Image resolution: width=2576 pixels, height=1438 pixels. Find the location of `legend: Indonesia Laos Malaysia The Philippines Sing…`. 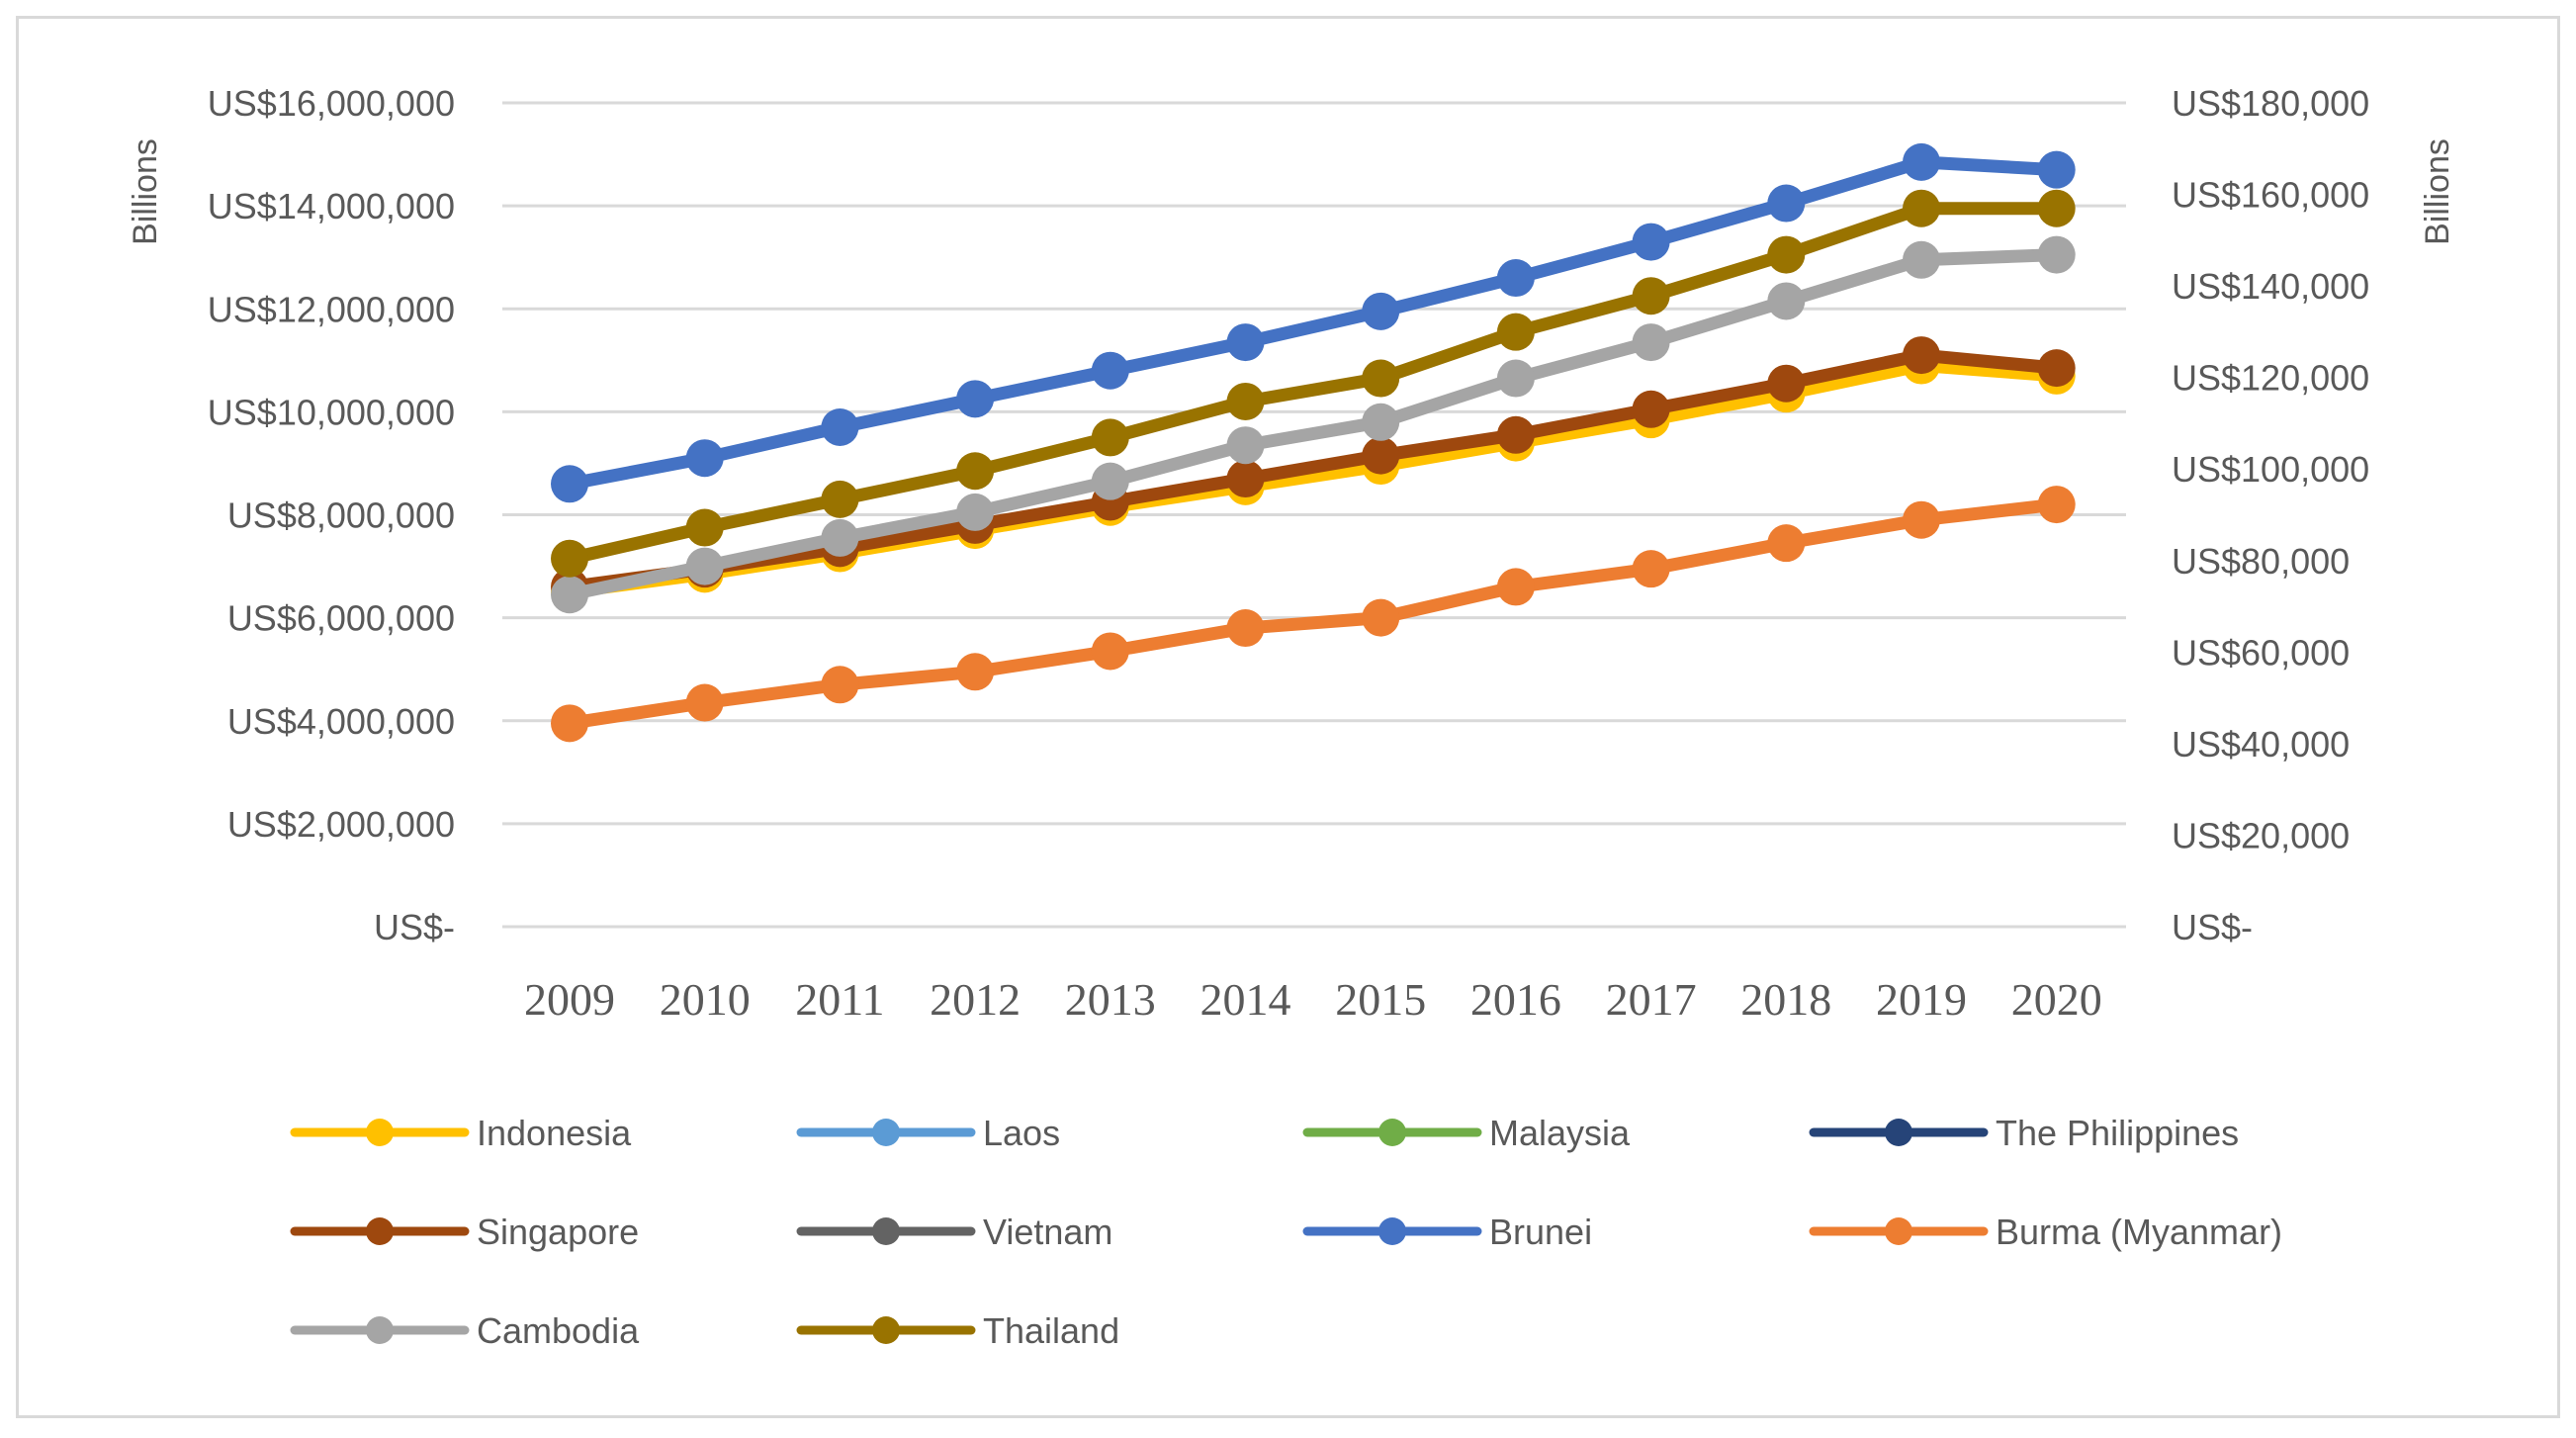

legend: Indonesia Laos Malaysia The Philippines Sing… is located at coordinates (1286, 1232).